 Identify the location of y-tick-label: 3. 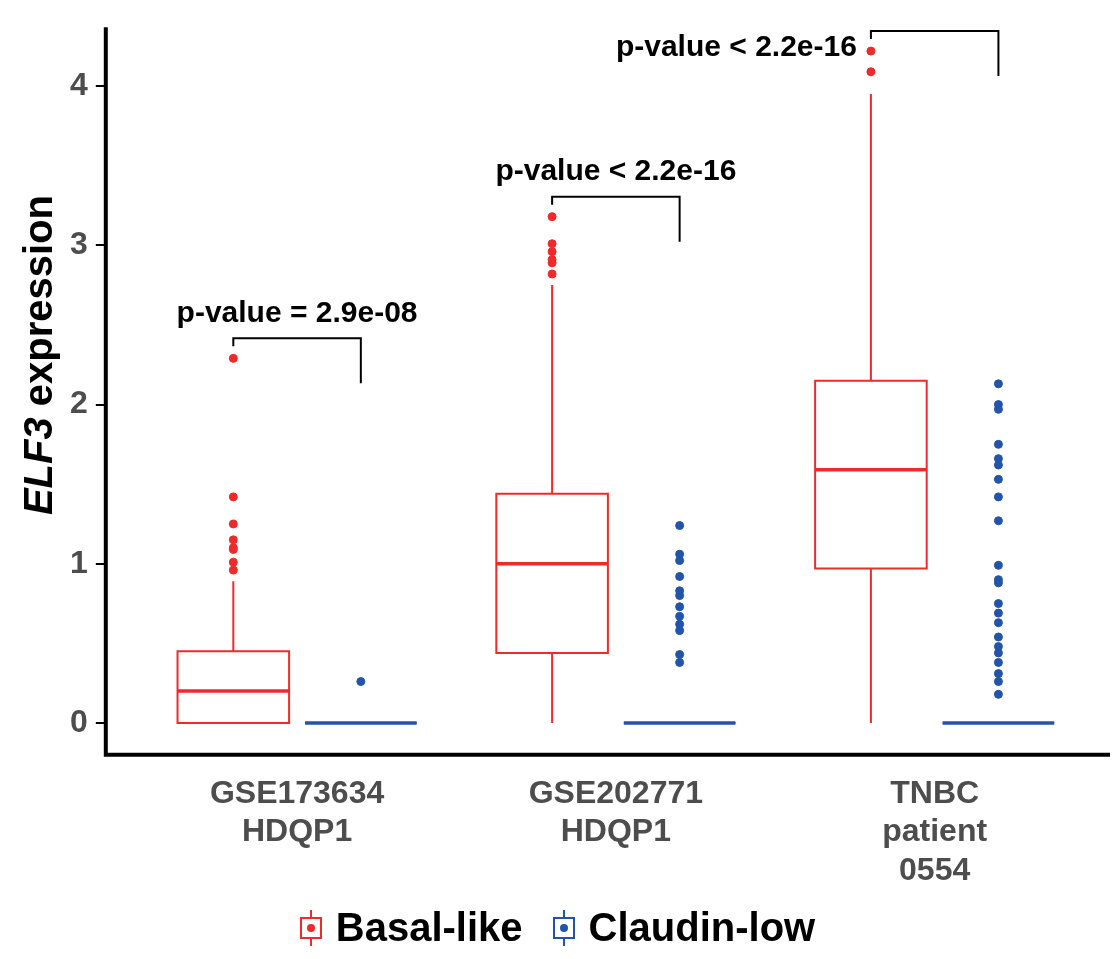
(79, 243).